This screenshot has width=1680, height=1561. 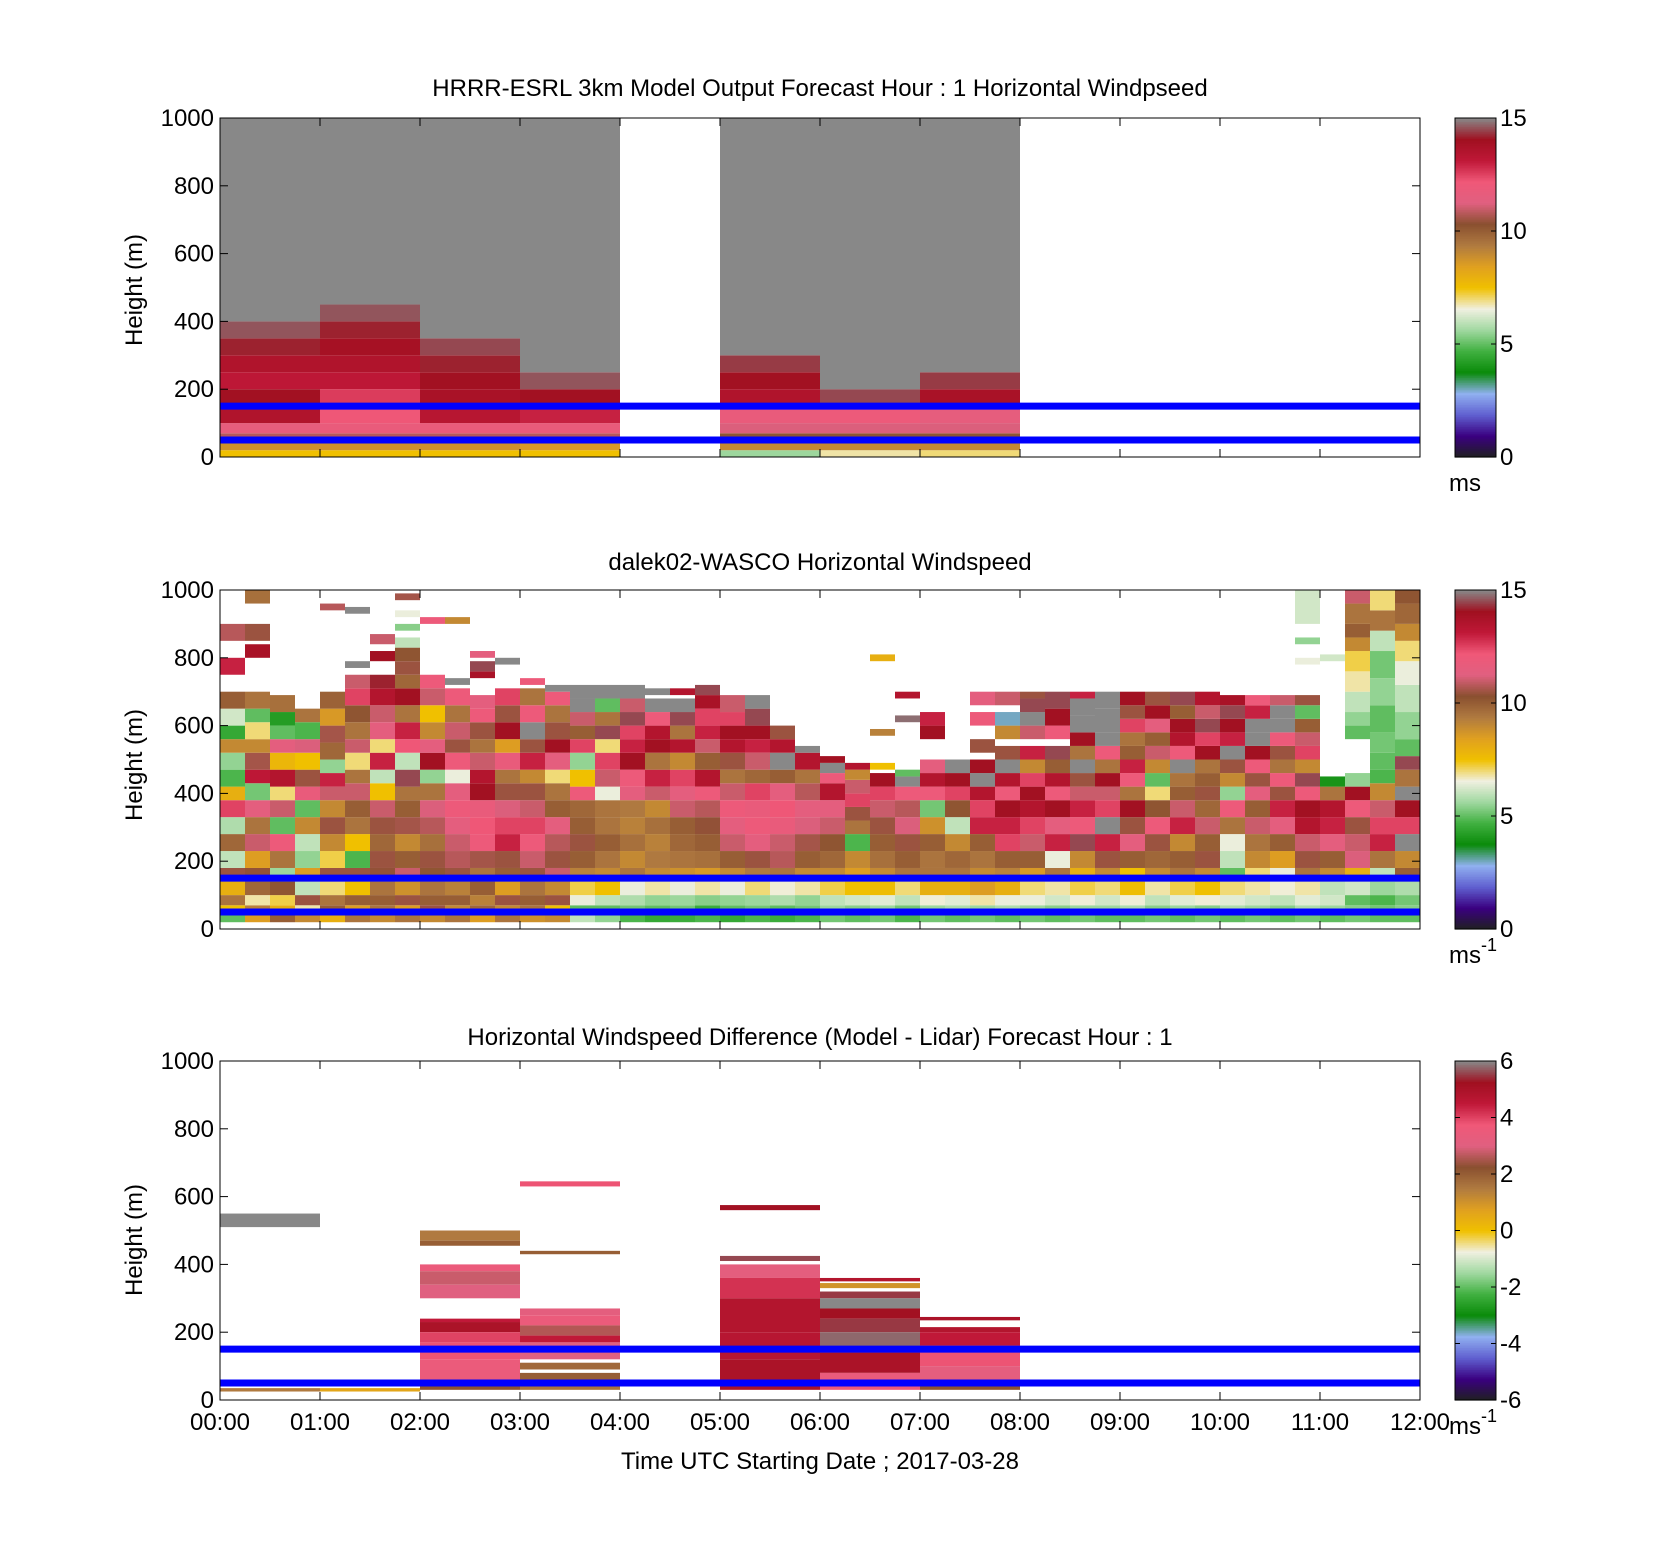 What do you see at coordinates (194, 1197) in the screenshot?
I see `y-tick-label: 600` at bounding box center [194, 1197].